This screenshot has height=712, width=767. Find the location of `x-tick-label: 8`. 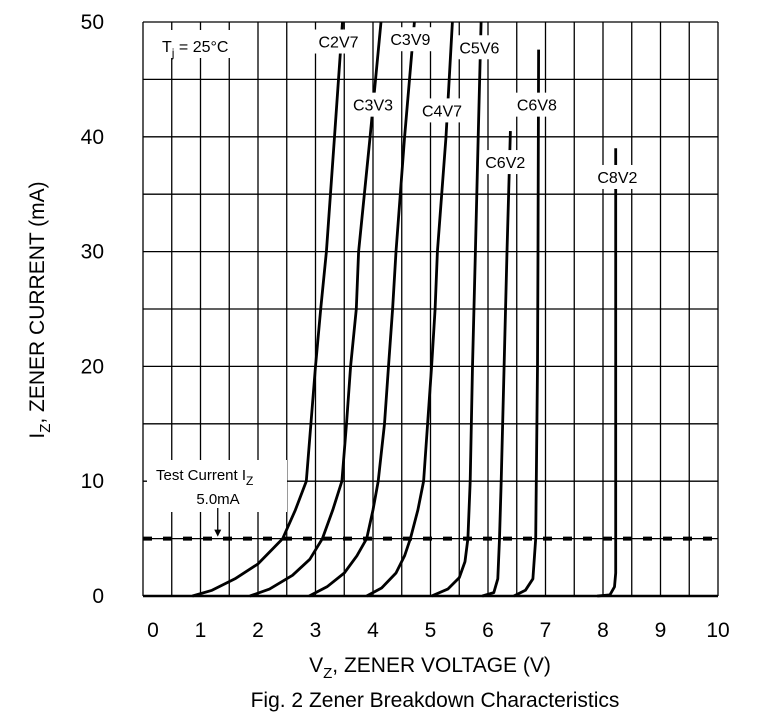

x-tick-label: 8 is located at coordinates (603, 630).